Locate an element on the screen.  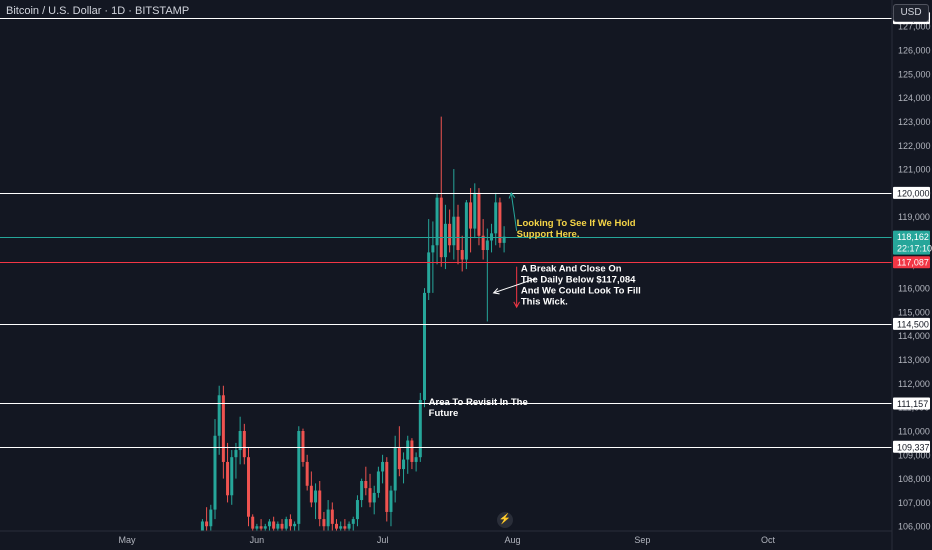
countdown-label: 22:17:10 is located at coordinates (914, 249).